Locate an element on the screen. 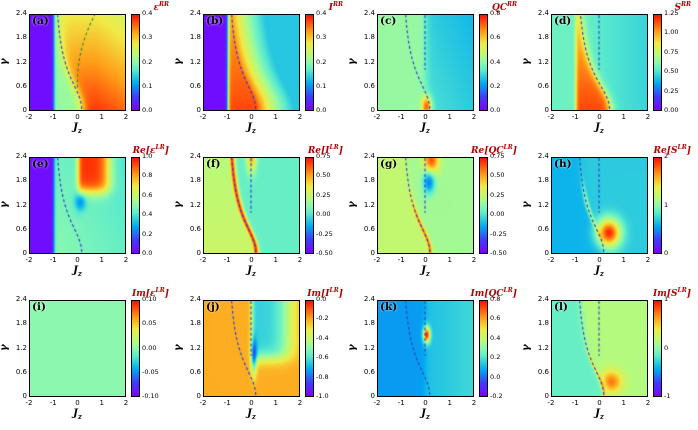 This screenshot has width=698, height=430. colorbar-tick-labels: 0.10 0.05 0.00 -0.05 -0.10 is located at coordinates (157, 348).